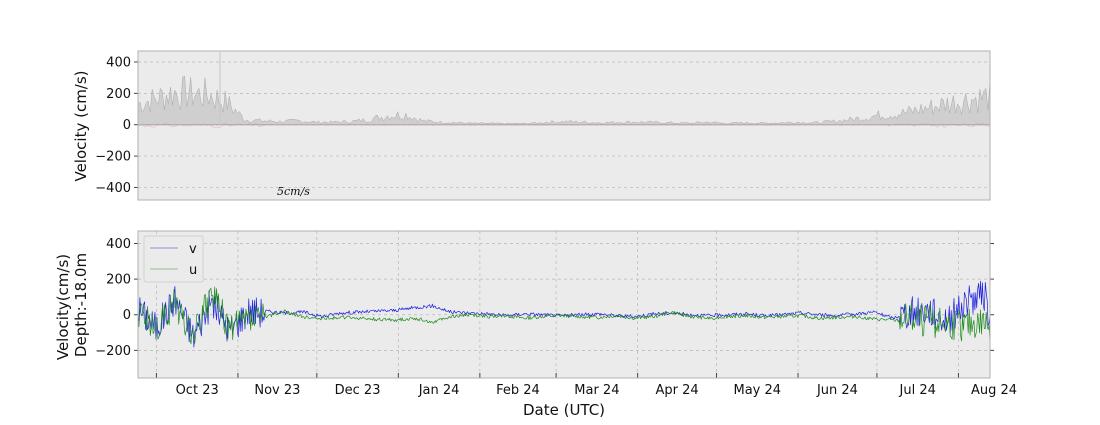 The image size is (1100, 425). What do you see at coordinates (358, 390) in the screenshot?
I see `bottom-x-tick-label: Dec 23` at bounding box center [358, 390].